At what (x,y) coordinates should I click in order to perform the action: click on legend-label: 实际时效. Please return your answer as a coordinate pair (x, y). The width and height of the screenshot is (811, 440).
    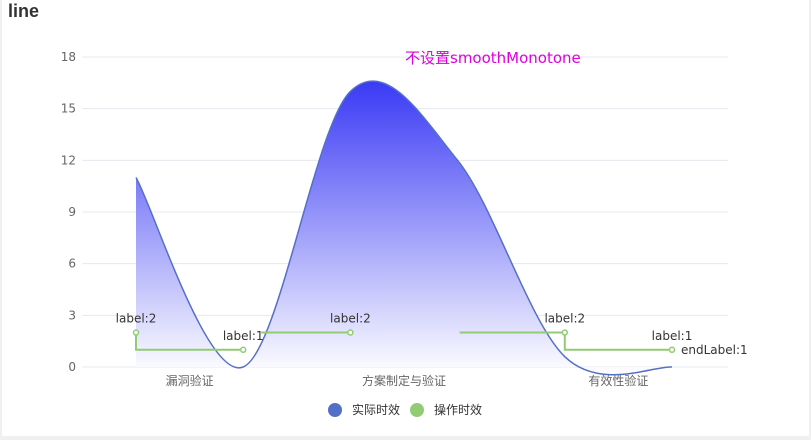
    Looking at the image, I should click on (376, 409).